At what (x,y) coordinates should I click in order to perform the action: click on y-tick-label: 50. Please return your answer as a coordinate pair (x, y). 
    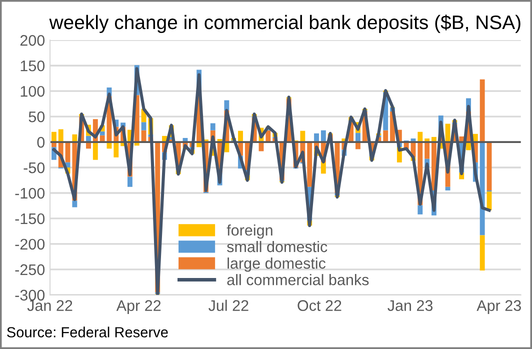
    Looking at the image, I should click on (36, 116).